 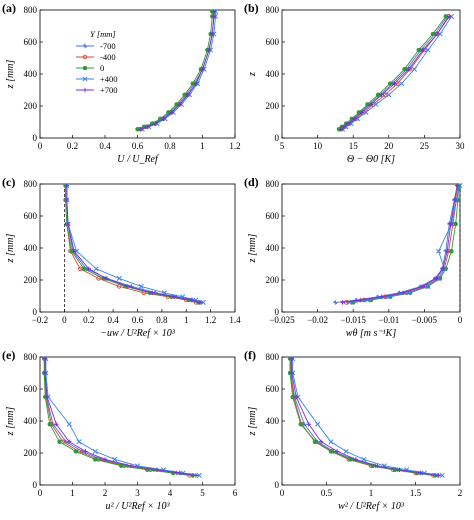 What do you see at coordinates (170, 493) in the screenshot?
I see `x-tick-label: 4` at bounding box center [170, 493].